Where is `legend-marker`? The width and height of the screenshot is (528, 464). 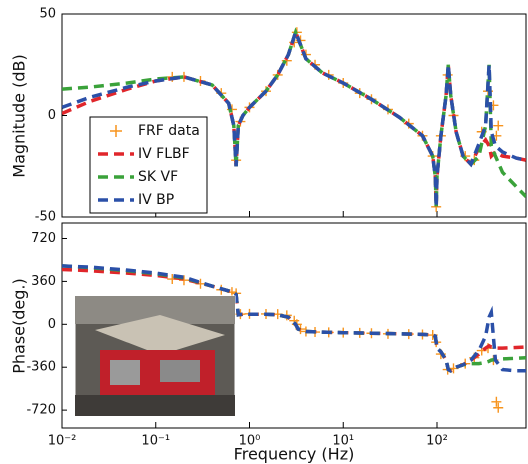
legend-marker is located at coordinates (116, 131).